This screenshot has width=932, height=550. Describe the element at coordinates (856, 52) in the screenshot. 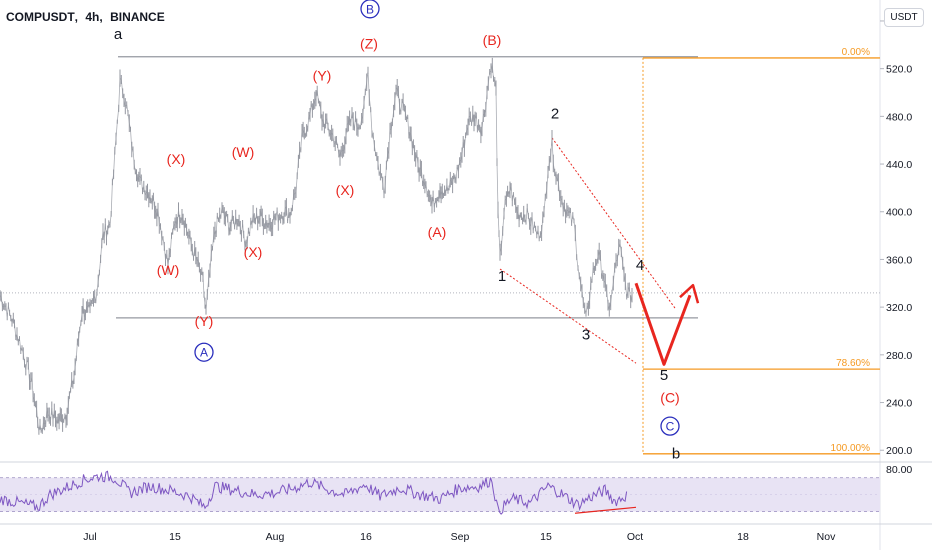

I see `fib-level-label: 0.00%` at that location.